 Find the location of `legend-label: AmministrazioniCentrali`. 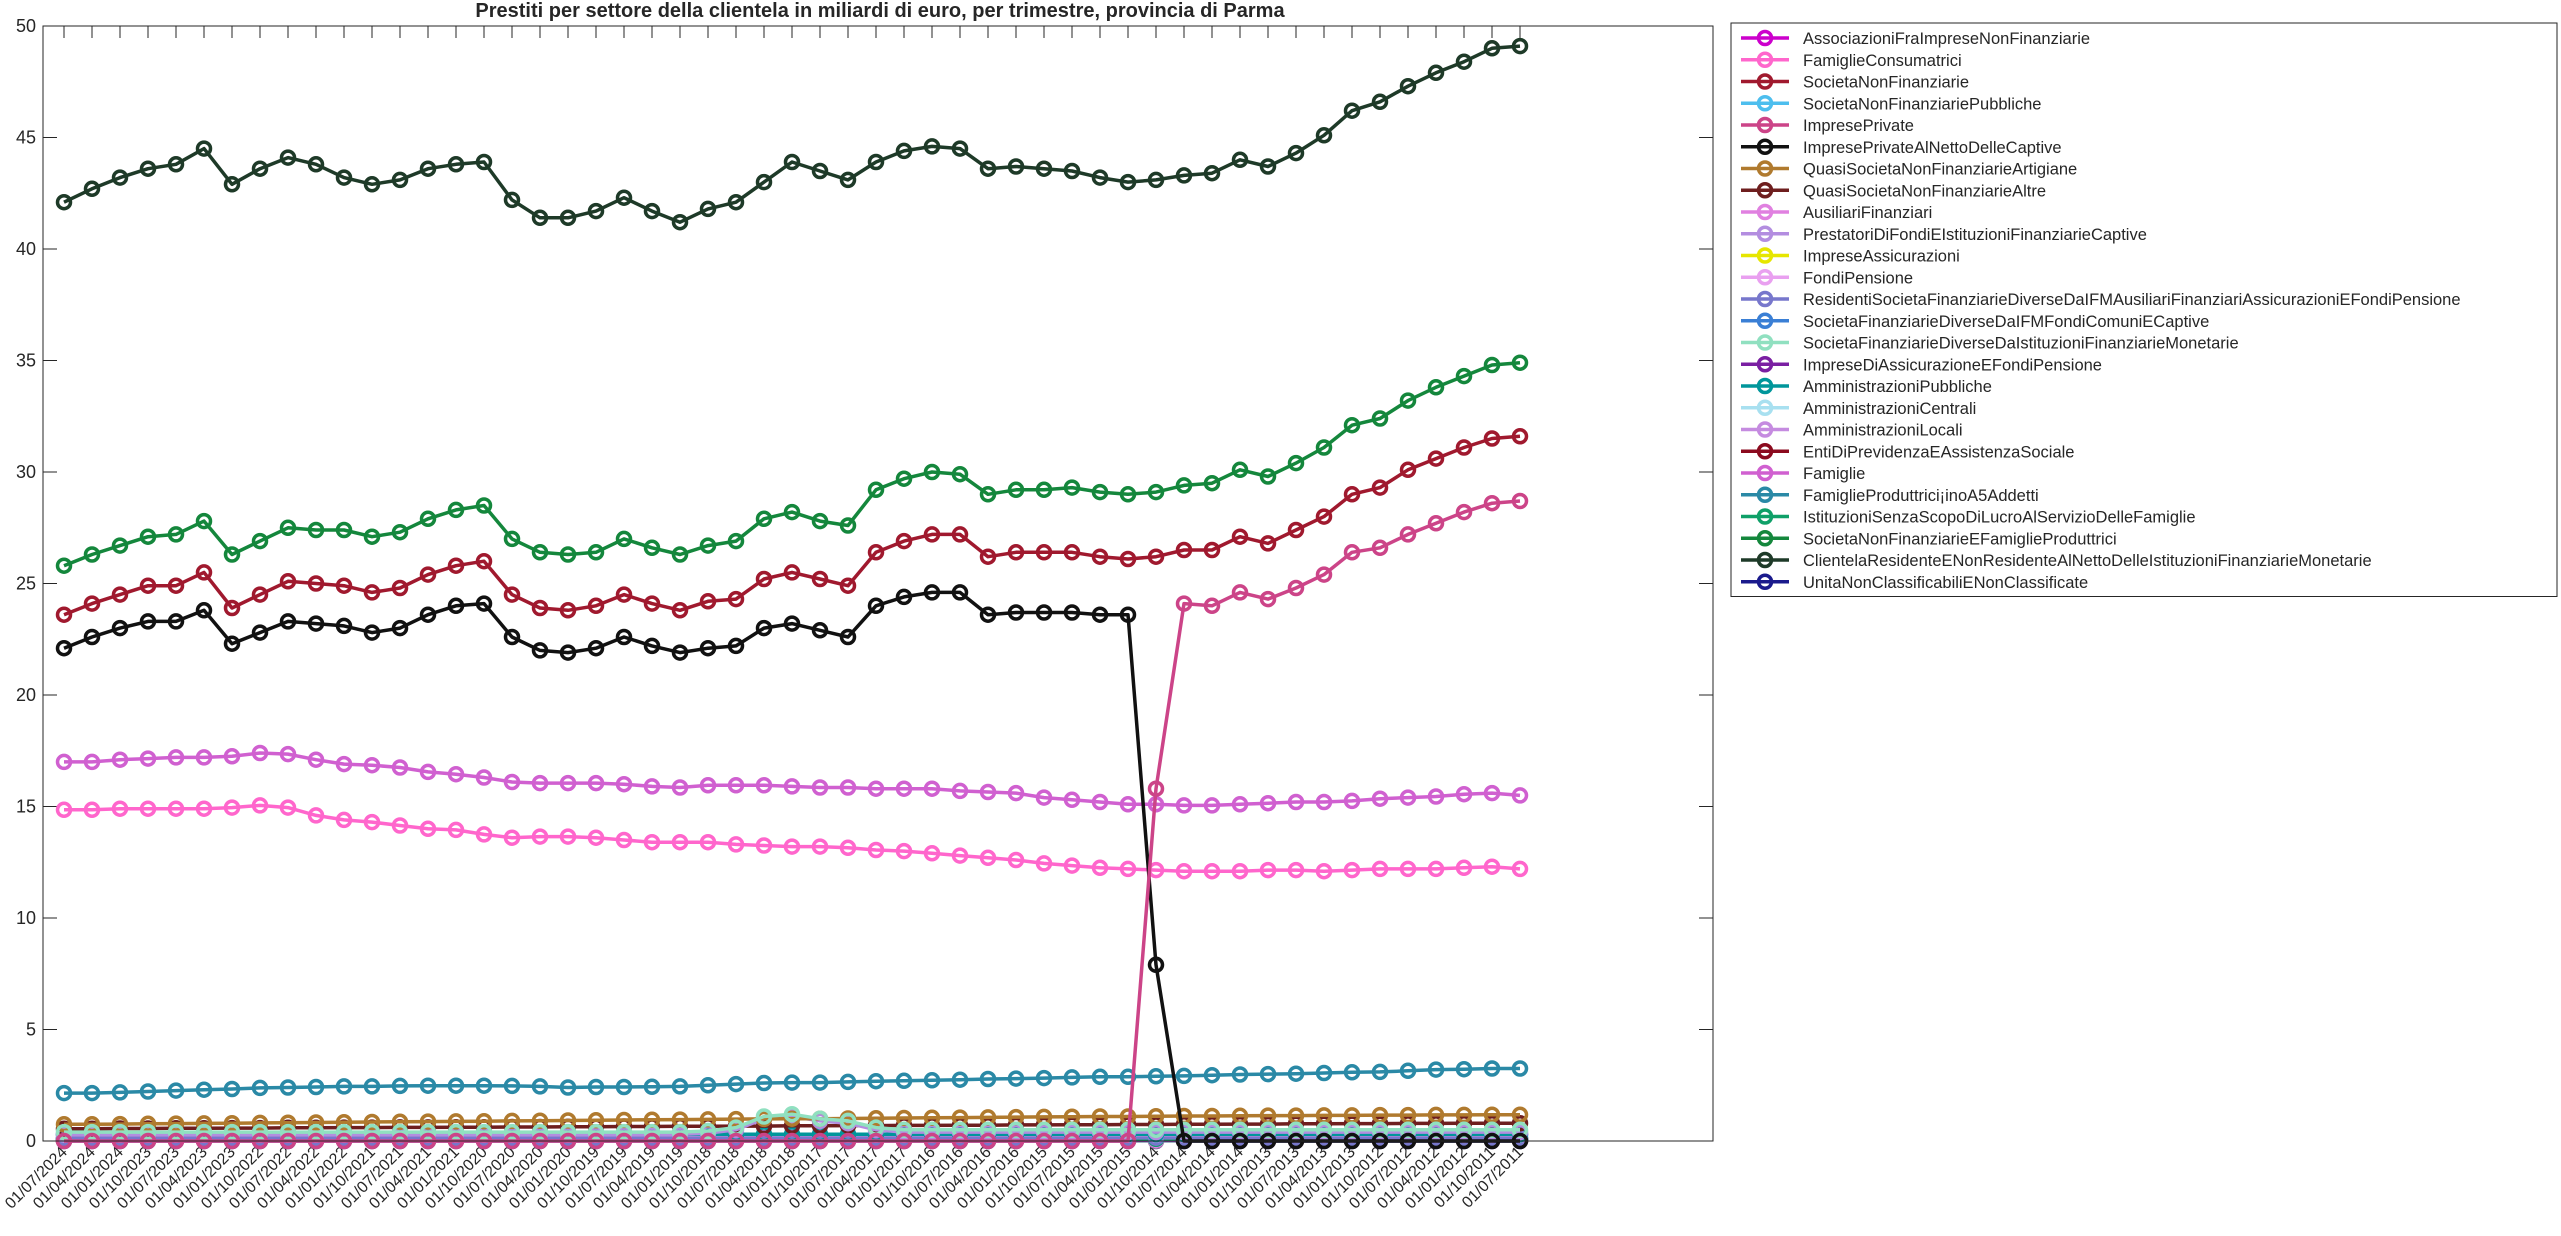

legend-label: AmministrazioniCentrali is located at coordinates (1889, 409).